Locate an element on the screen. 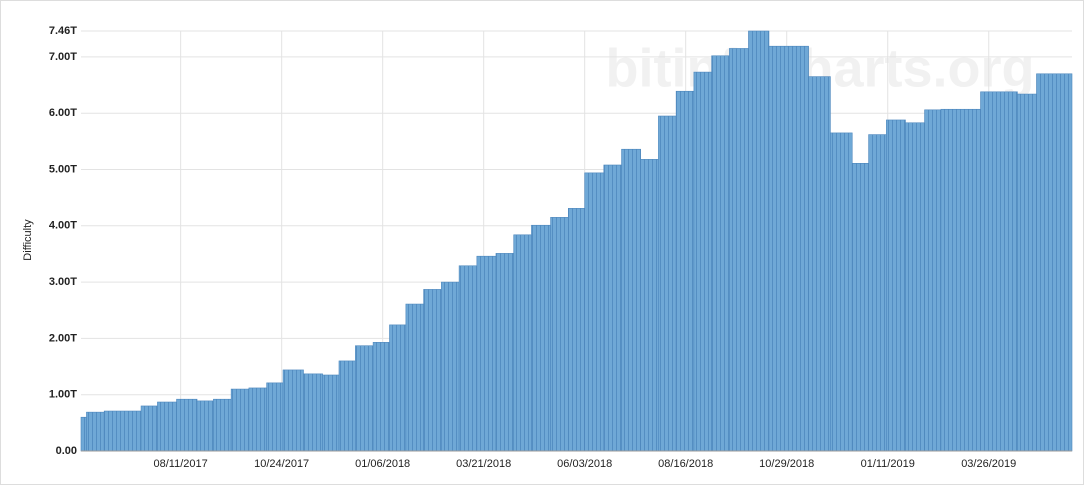 The width and height of the screenshot is (1084, 485). x-tick-label: 03/26/2019 is located at coordinates (988, 464).